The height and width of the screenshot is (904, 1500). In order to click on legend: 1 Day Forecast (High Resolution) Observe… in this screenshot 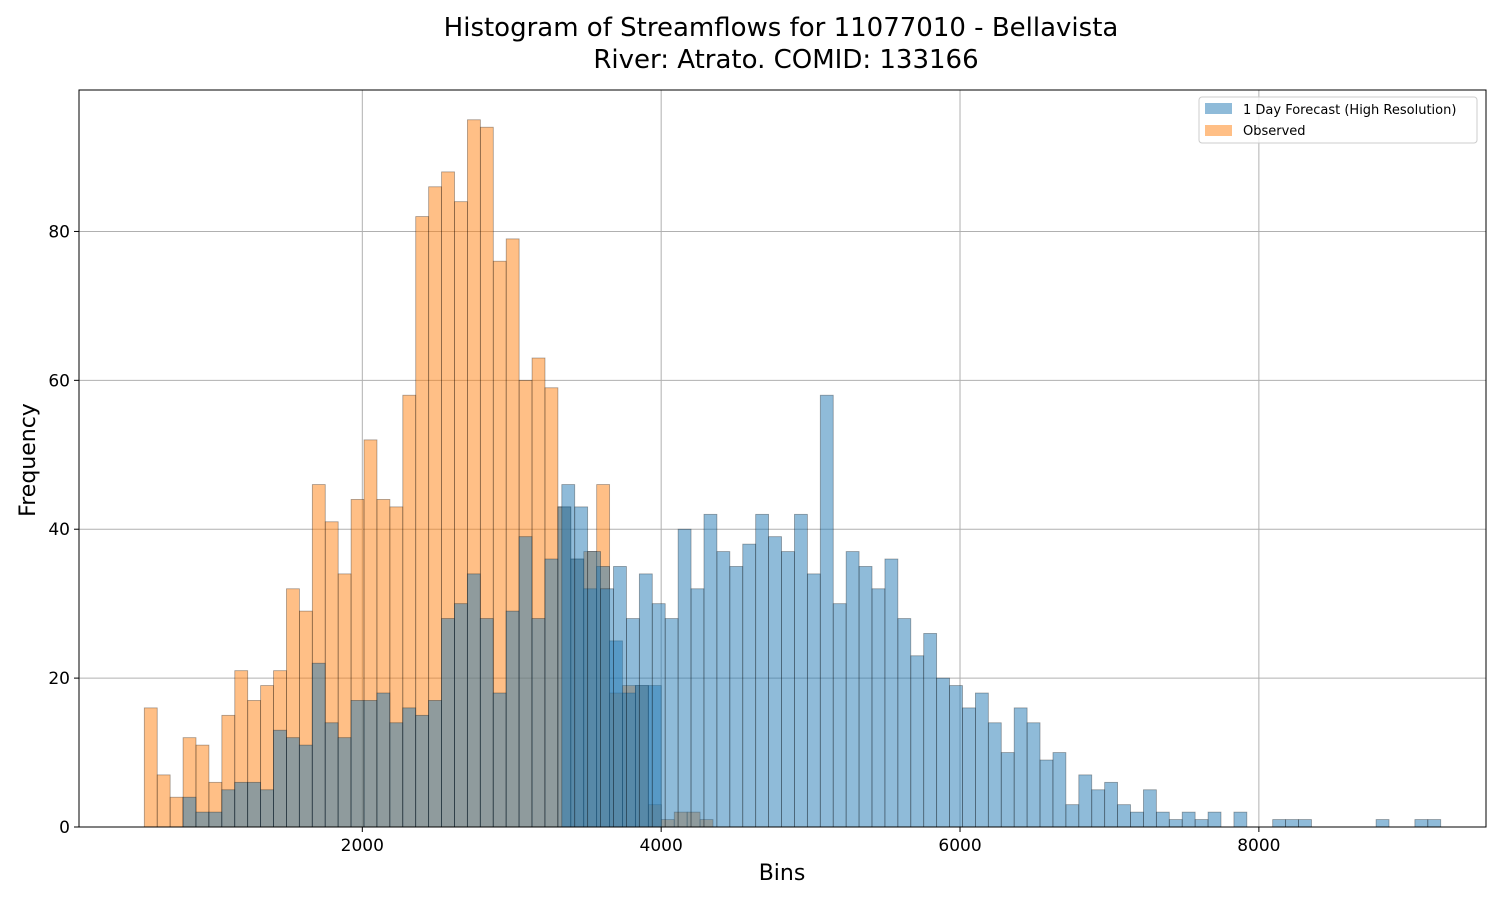, I will do `click(1338, 120)`.